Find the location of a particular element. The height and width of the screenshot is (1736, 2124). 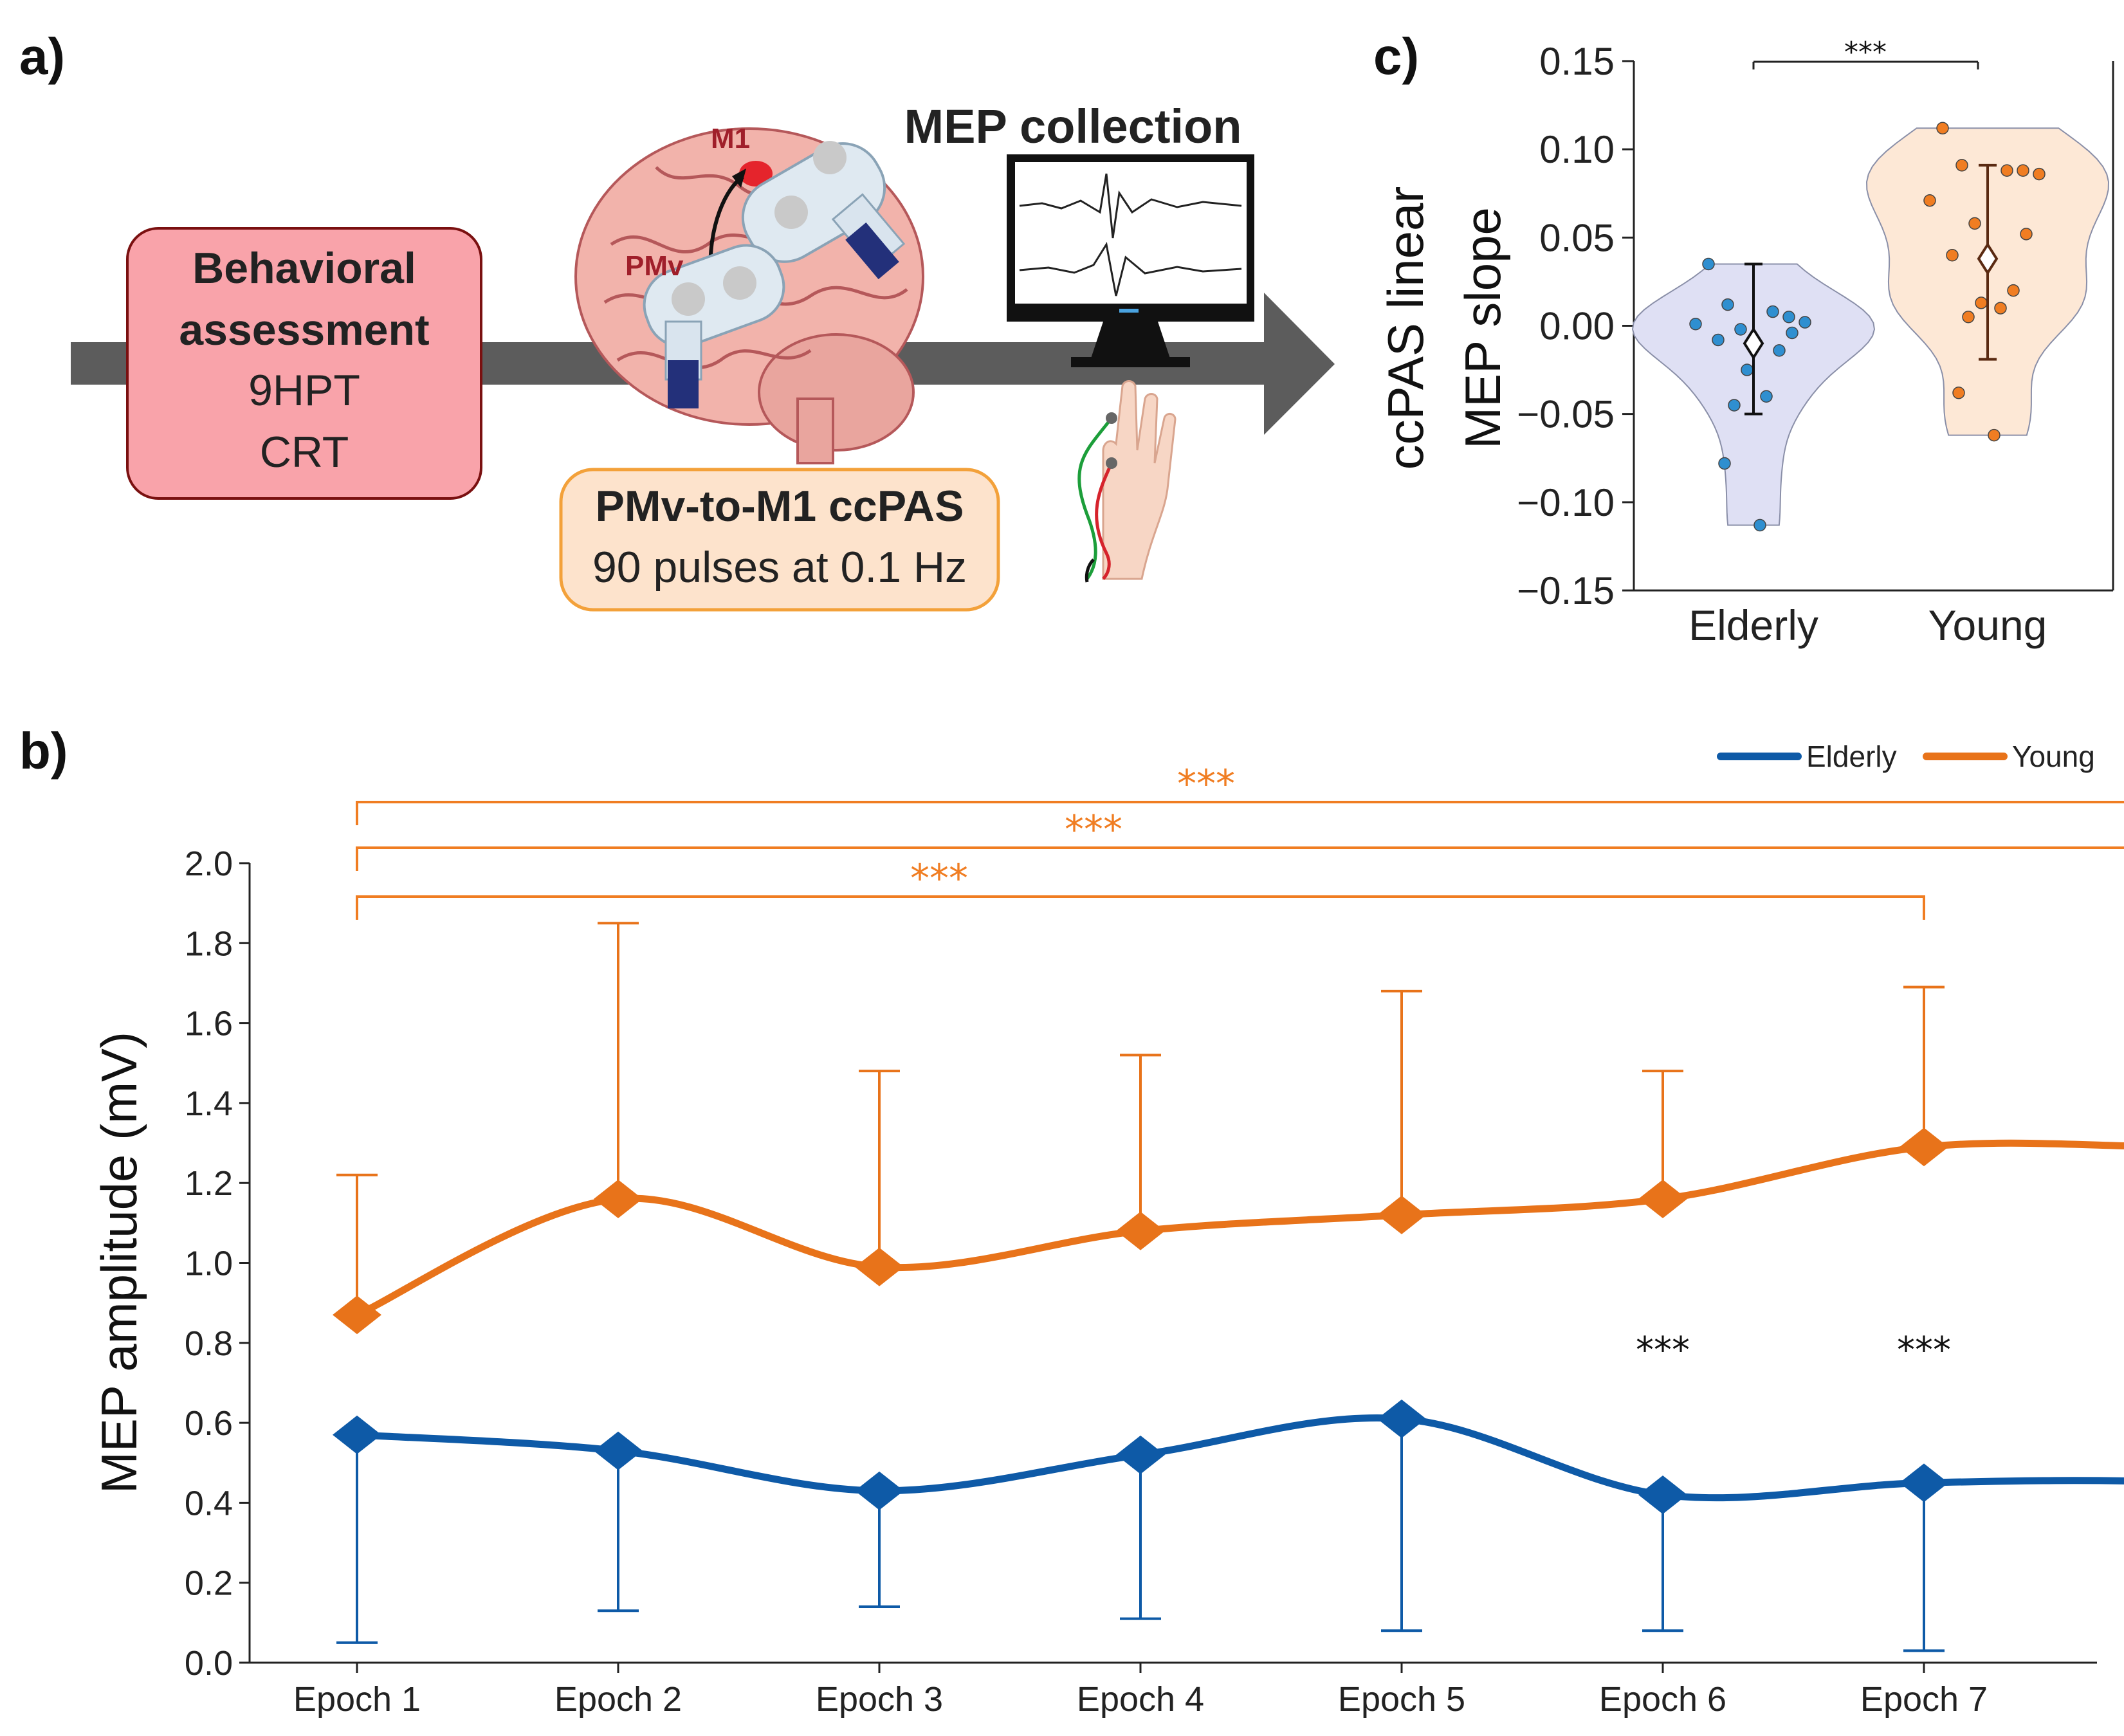

panel-b-ytick-label: 1.4 is located at coordinates (209, 1103).